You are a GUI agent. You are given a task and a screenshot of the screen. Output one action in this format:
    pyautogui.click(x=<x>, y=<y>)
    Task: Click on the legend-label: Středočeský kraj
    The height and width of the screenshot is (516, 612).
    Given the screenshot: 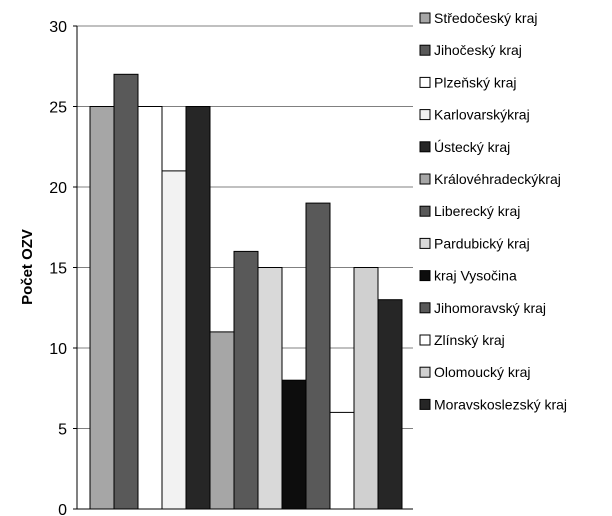 What is the action you would take?
    pyautogui.click(x=485, y=18)
    